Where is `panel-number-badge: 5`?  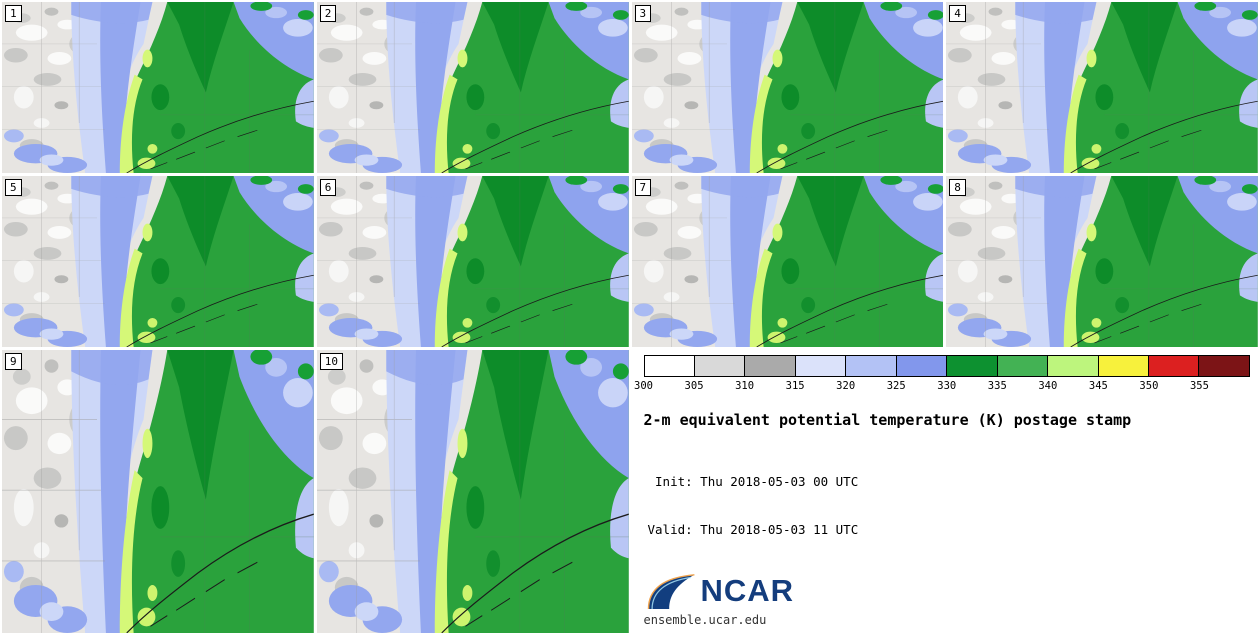
panel-number-badge: 5 is located at coordinates (13, 187).